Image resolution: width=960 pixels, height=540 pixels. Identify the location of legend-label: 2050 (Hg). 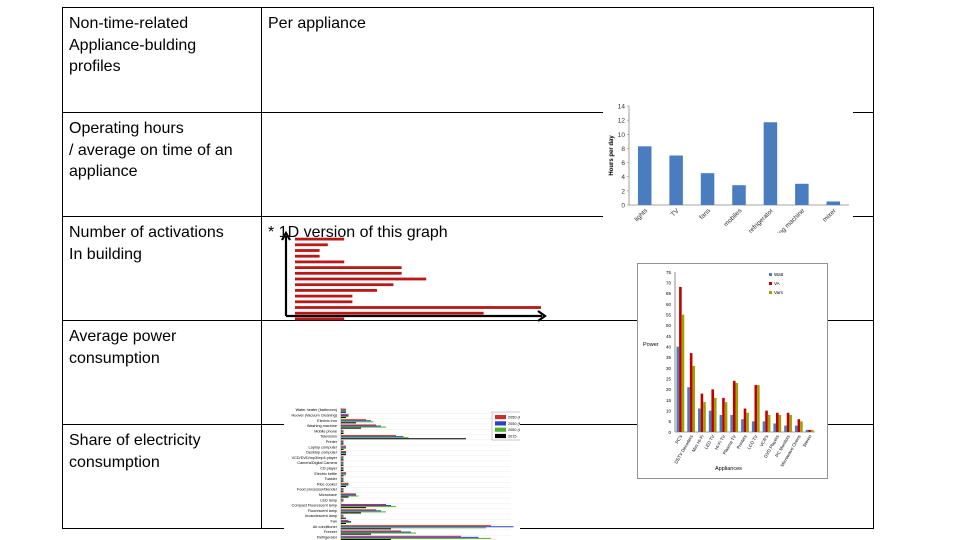
(514, 418).